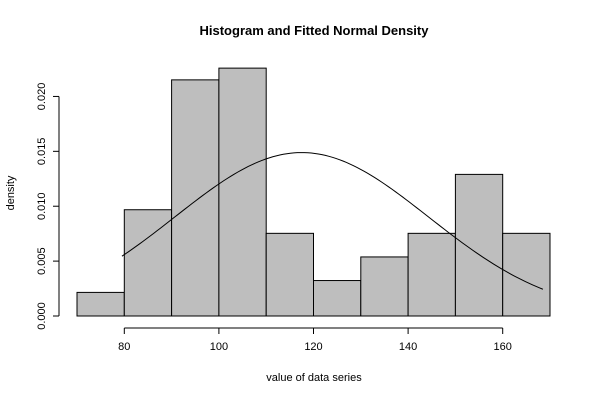 This screenshot has width=599, height=400. What do you see at coordinates (315, 340) in the screenshot?
I see `x-axis: 80 100 120 140 160` at bounding box center [315, 340].